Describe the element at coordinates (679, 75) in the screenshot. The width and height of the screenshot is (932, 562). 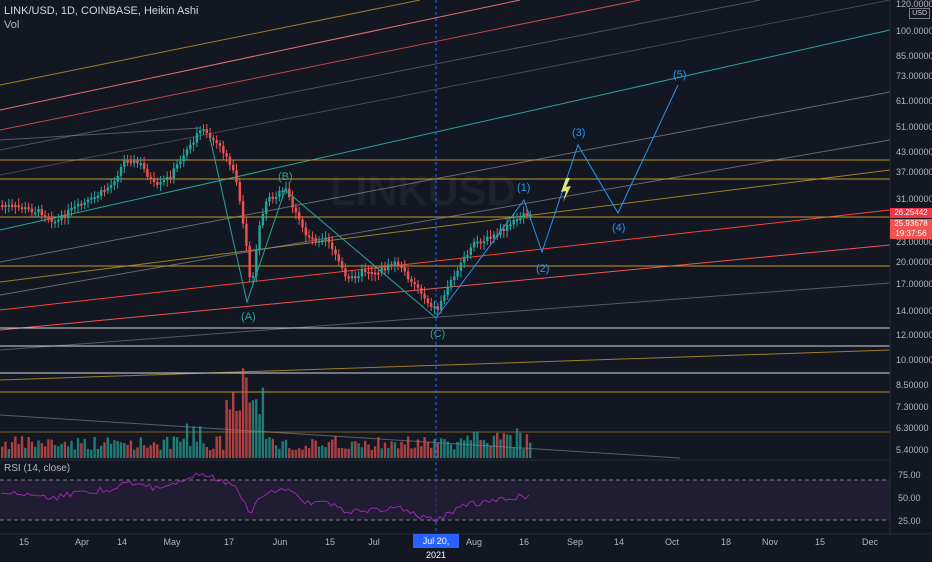
I see `wave-label-5: (5)` at that location.